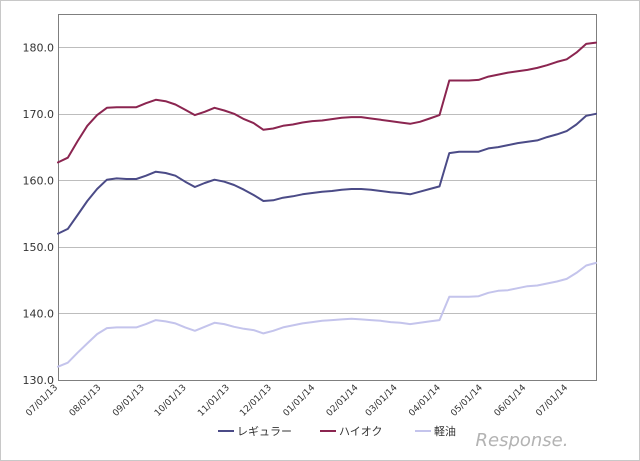 The image size is (640, 461). I want to click on legend-label-1: レギュラー, so click(264, 431).